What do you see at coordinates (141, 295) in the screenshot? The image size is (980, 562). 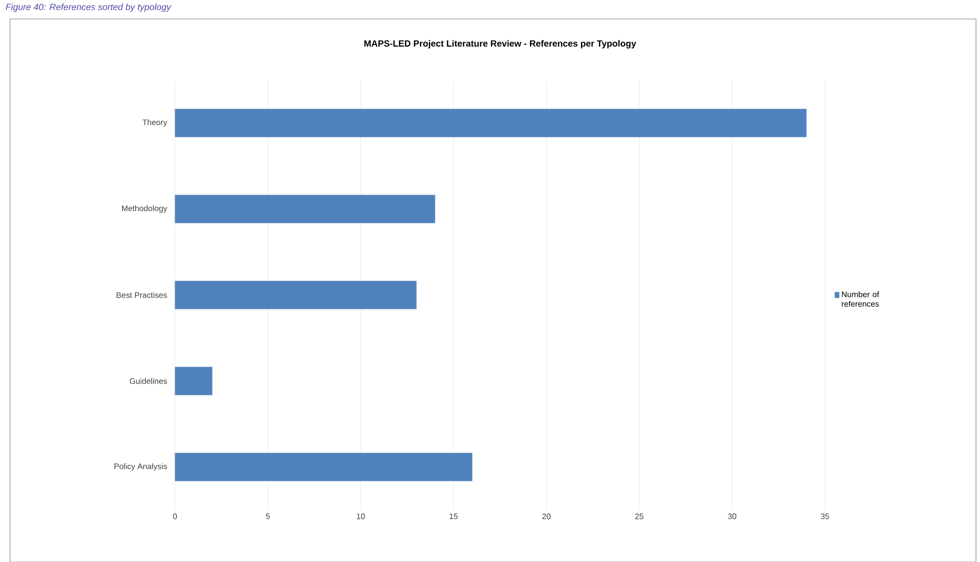 I see `y-tick-label: Best Practises` at bounding box center [141, 295].